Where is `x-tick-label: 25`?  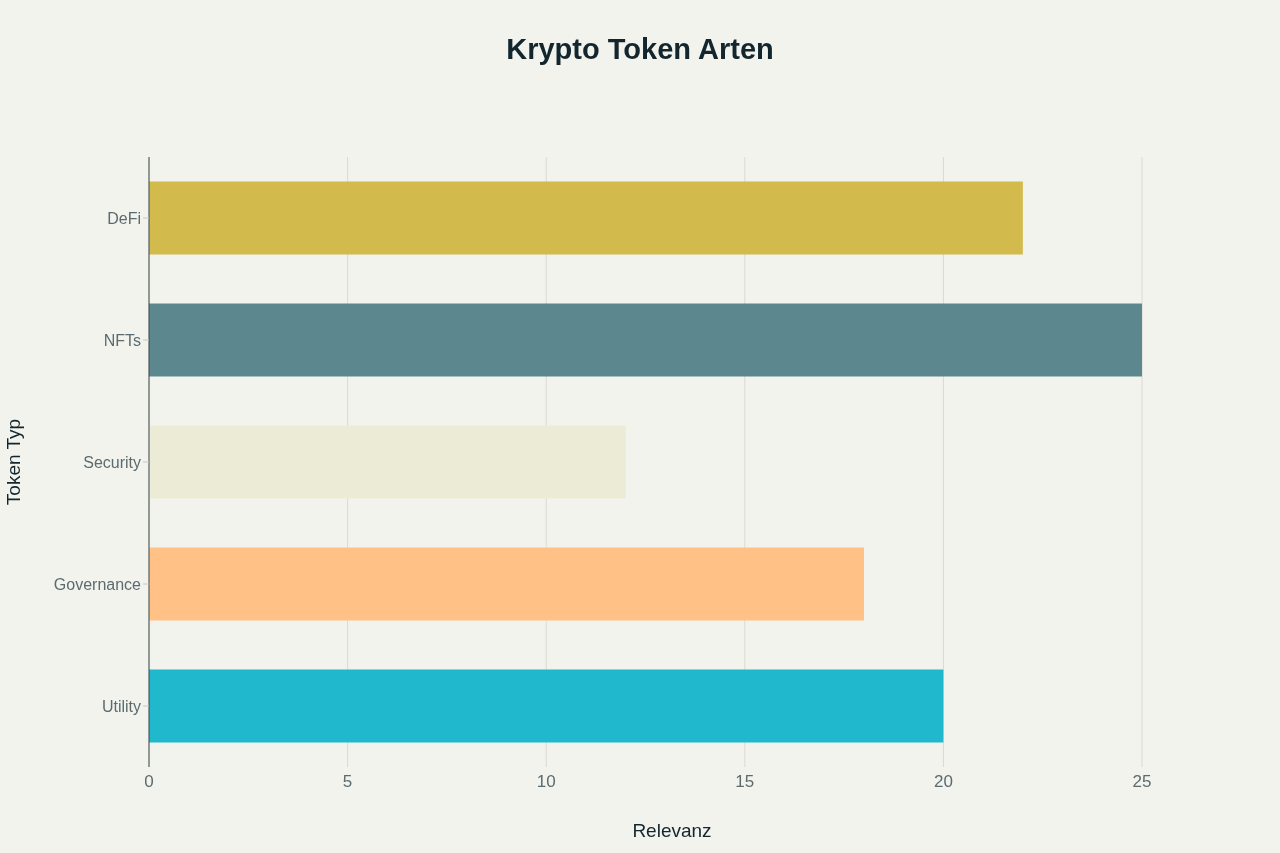
x-tick-label: 25 is located at coordinates (1142, 782).